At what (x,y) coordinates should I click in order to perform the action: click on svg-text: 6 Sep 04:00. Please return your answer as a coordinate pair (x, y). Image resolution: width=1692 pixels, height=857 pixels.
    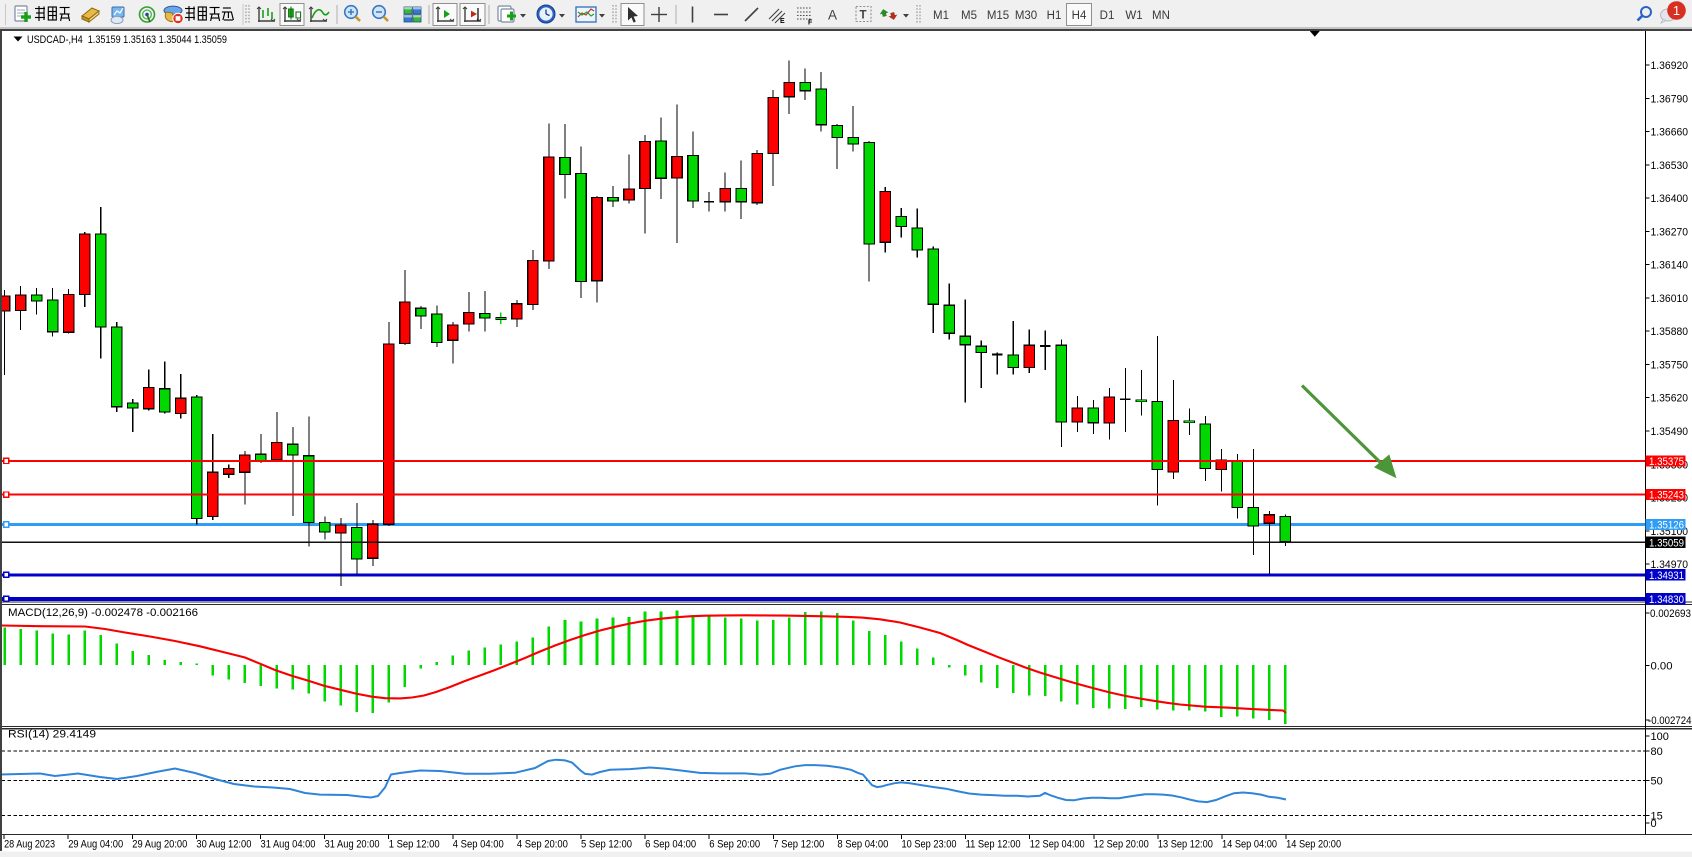
    Looking at the image, I should click on (670, 845).